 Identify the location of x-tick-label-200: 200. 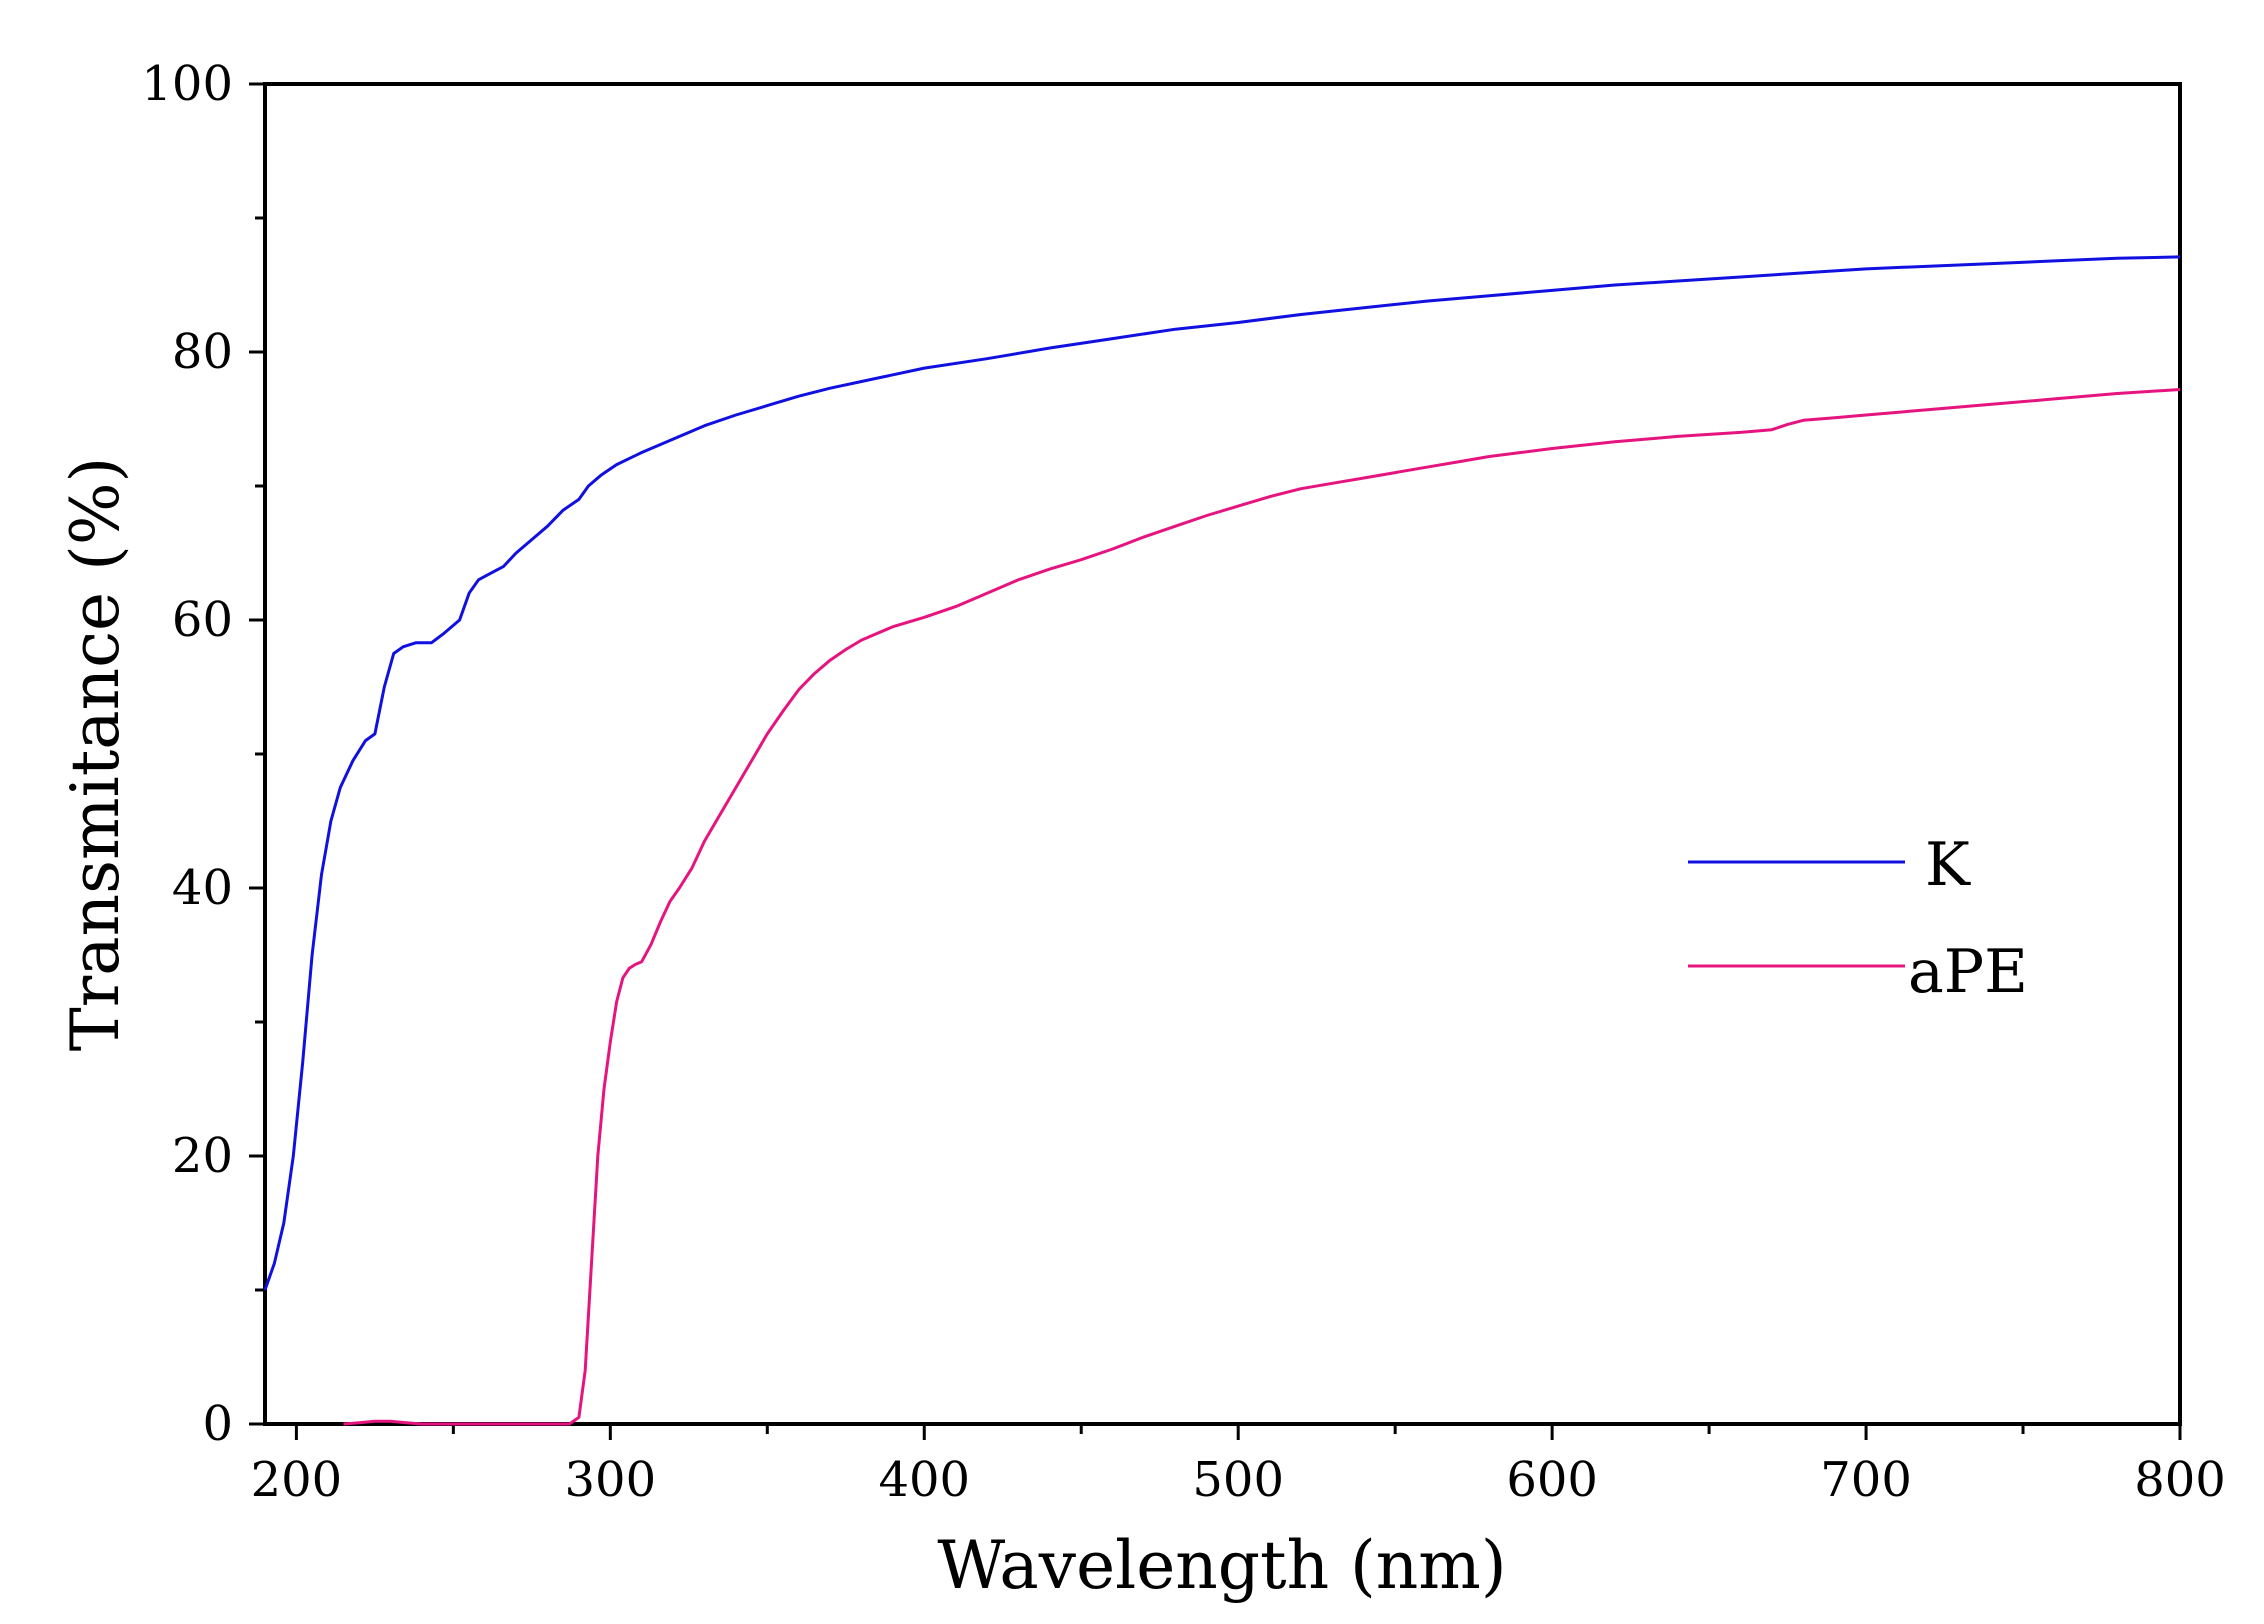
(297, 1480).